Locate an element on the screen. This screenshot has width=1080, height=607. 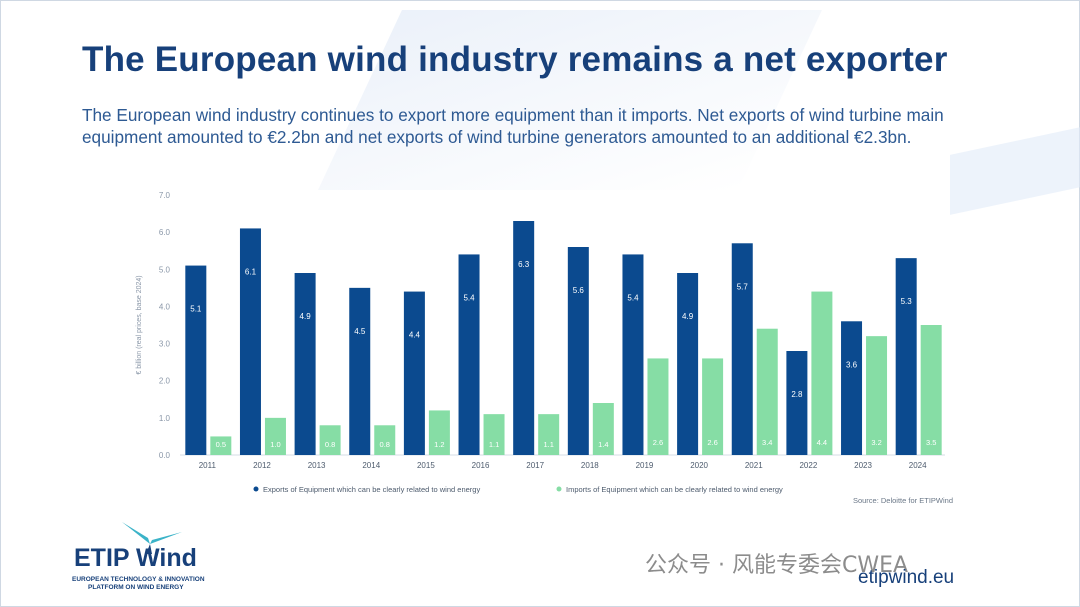
import-data-label: 3.2 is located at coordinates (876, 442).